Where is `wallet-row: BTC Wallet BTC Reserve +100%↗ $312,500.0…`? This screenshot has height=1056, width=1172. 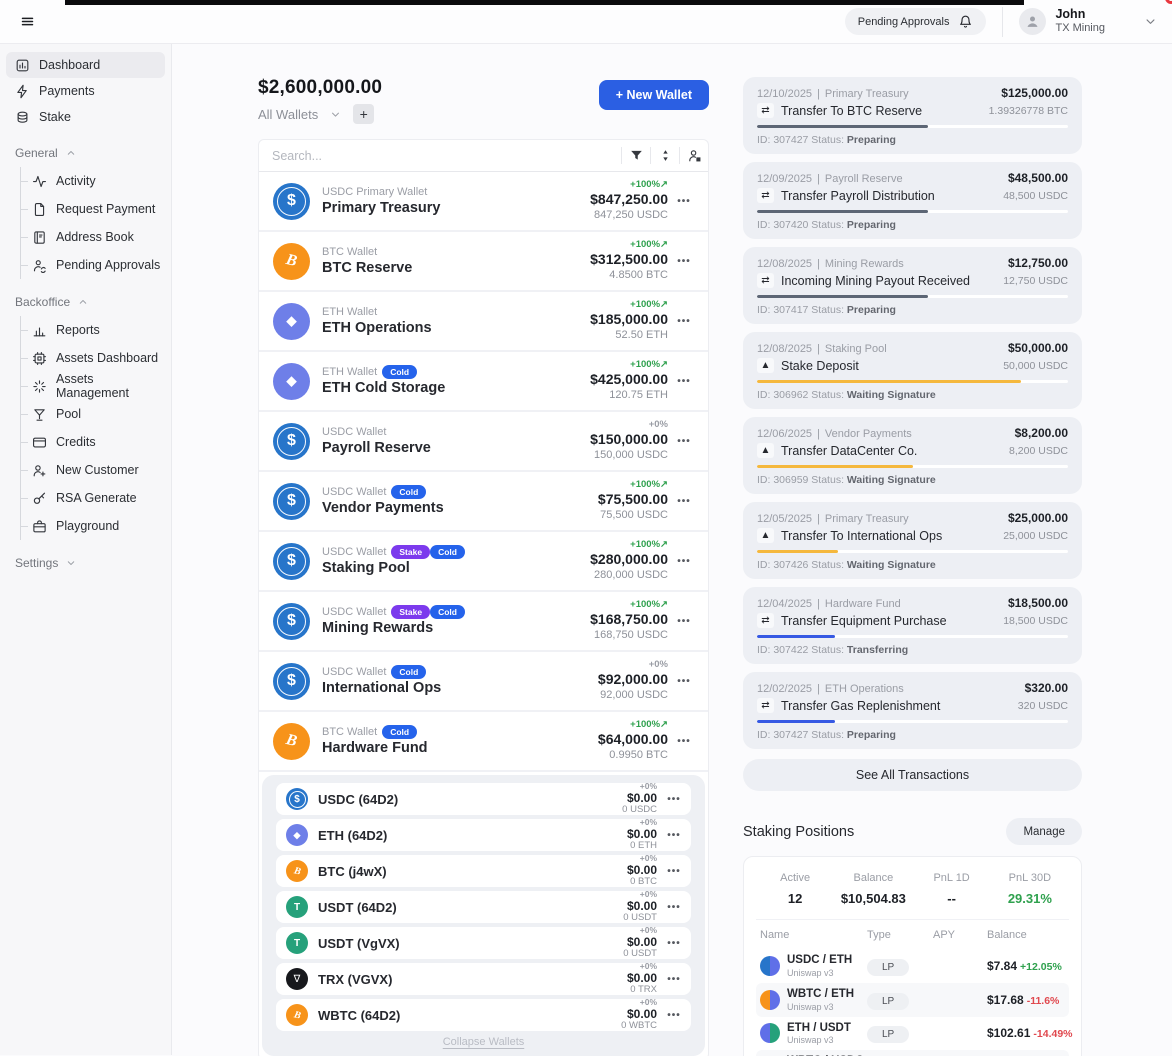 wallet-row: BTC Wallet BTC Reserve +100%↗ $312,500.0… is located at coordinates (483, 262).